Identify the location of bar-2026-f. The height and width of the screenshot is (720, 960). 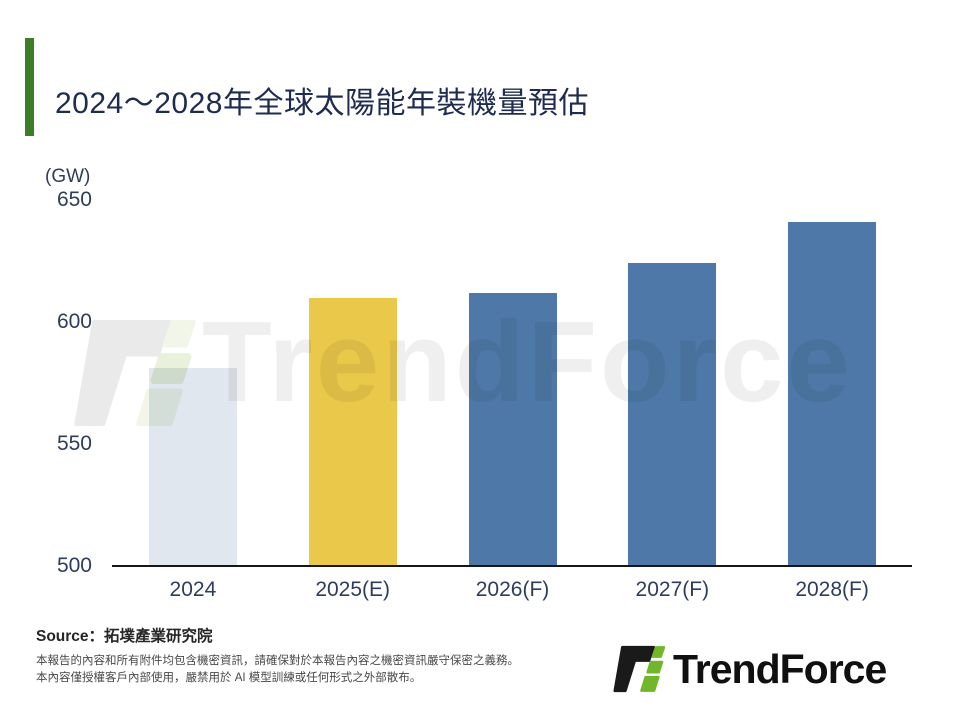
(512, 429).